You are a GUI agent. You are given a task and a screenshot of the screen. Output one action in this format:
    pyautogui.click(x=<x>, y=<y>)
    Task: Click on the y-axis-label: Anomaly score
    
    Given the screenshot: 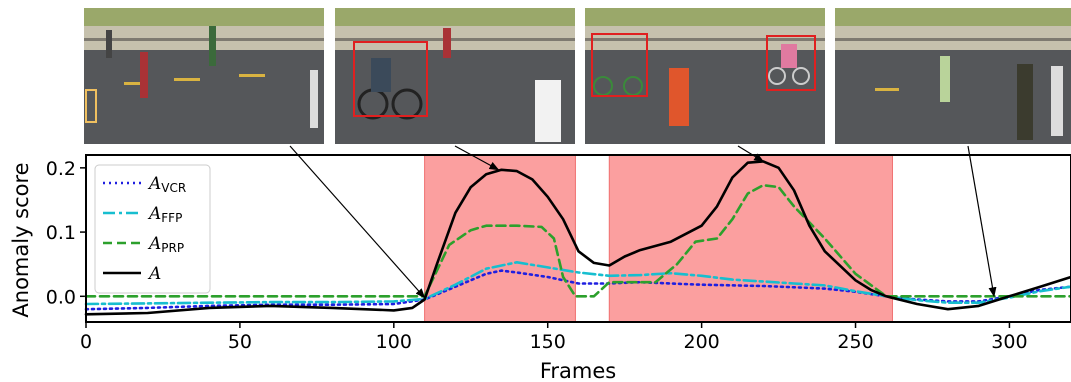 What is the action you would take?
    pyautogui.click(x=21, y=239)
    